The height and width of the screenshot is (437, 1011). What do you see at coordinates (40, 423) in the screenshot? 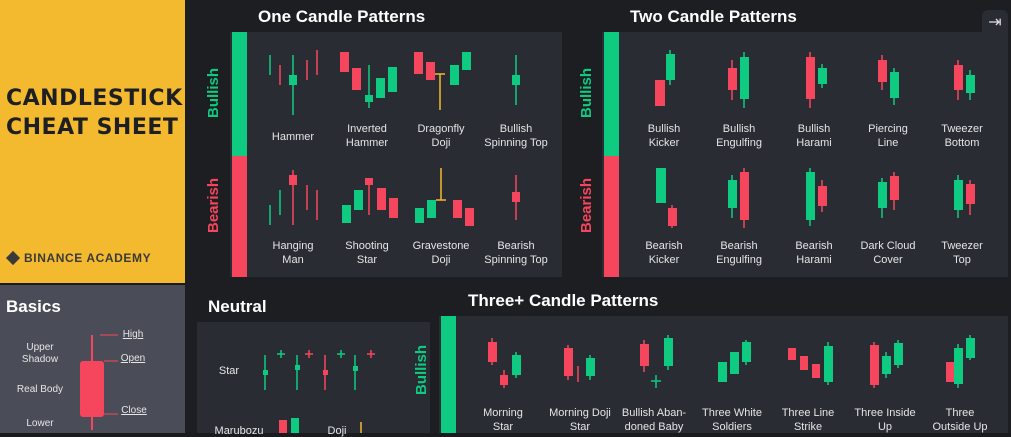
I see `lower-shadow-label: Lower` at bounding box center [40, 423].